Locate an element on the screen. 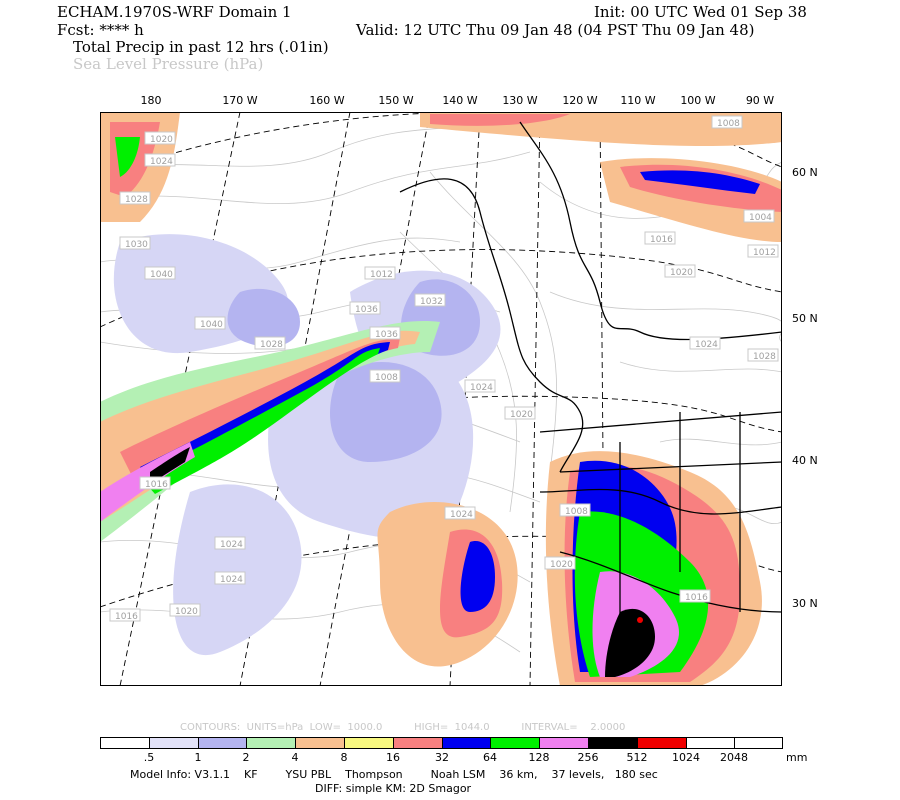 This screenshot has width=900, height=800. svg-text: 1032 is located at coordinates (431, 302).